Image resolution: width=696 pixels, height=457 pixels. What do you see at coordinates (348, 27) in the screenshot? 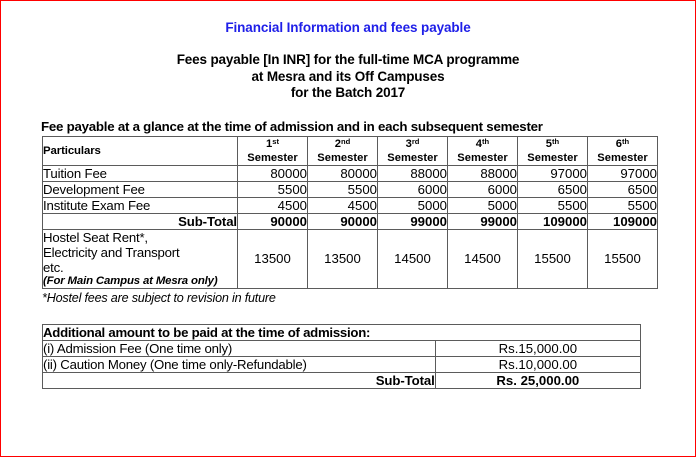
I see `page-title: Financial Information and fees payable` at bounding box center [348, 27].